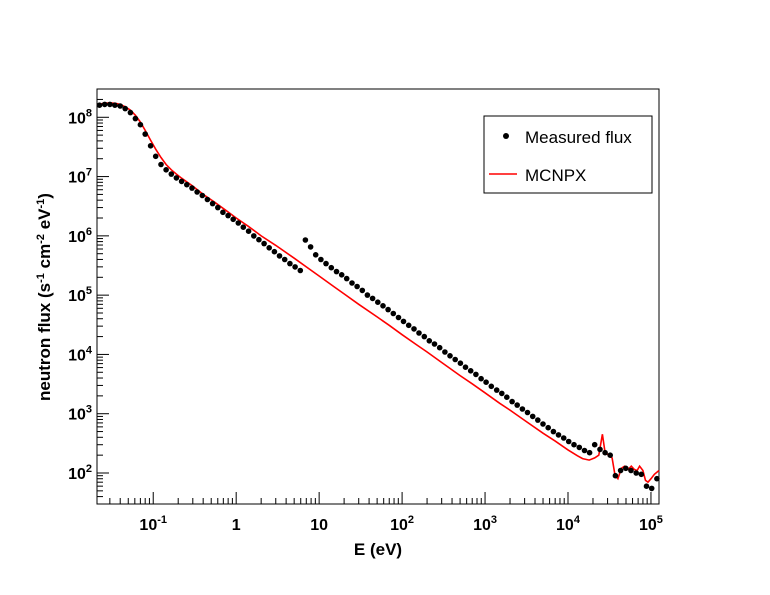 The width and height of the screenshot is (770, 595). I want to click on legend-label-mcnpx: MCNPX, so click(555, 175).